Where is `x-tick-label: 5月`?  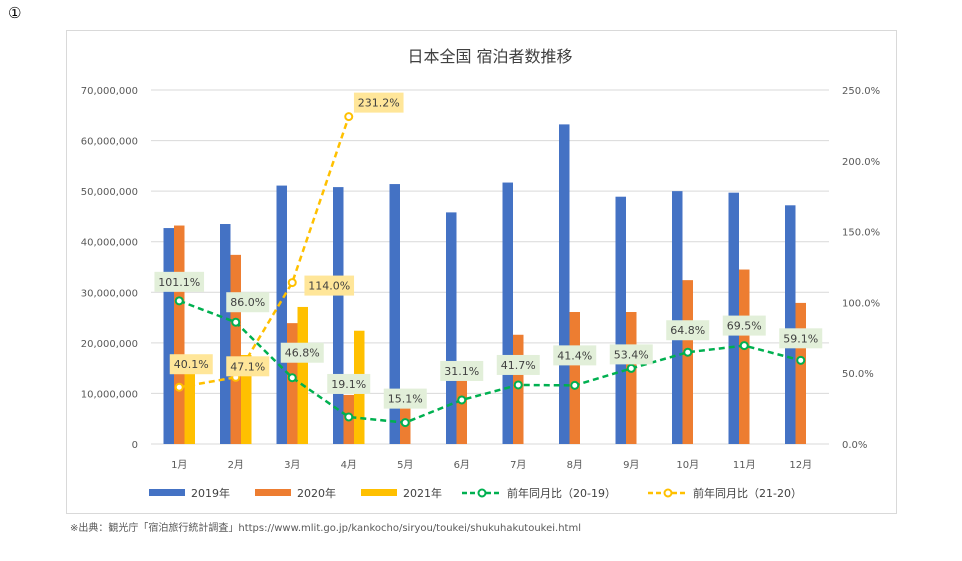 x-tick-label: 5月 is located at coordinates (405, 465).